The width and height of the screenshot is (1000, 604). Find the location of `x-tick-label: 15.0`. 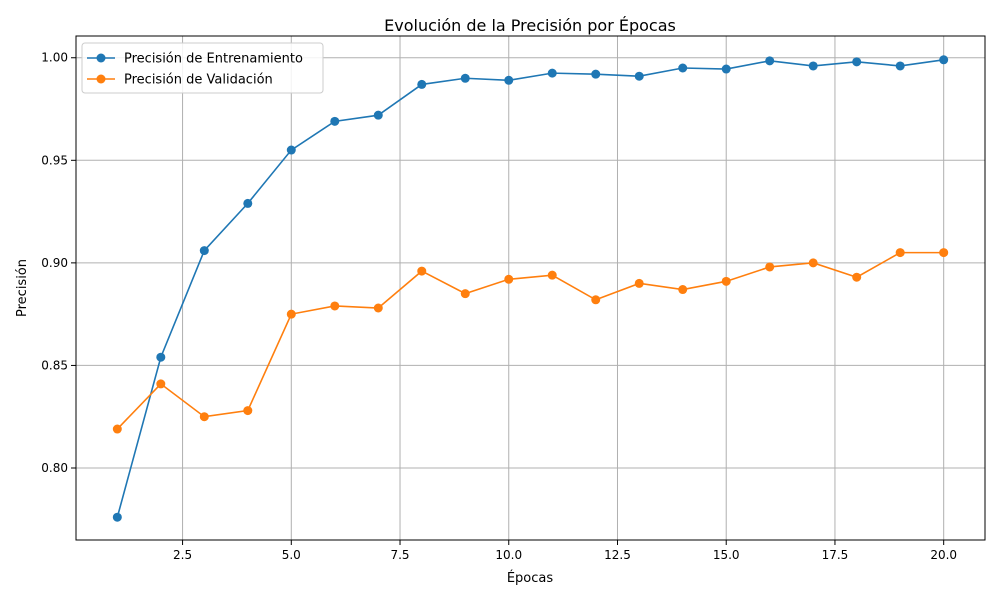

x-tick-label: 15.0 is located at coordinates (726, 555).